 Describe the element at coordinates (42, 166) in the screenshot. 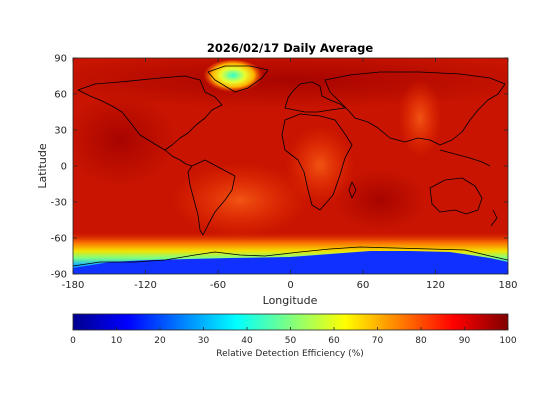

I see `y-axis-label: Latitude` at that location.